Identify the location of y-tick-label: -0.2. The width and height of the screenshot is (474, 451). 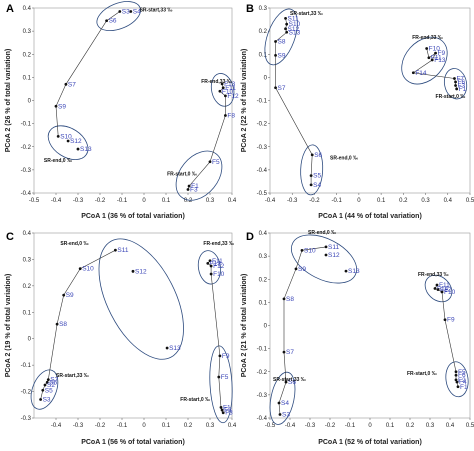
(262, 373).